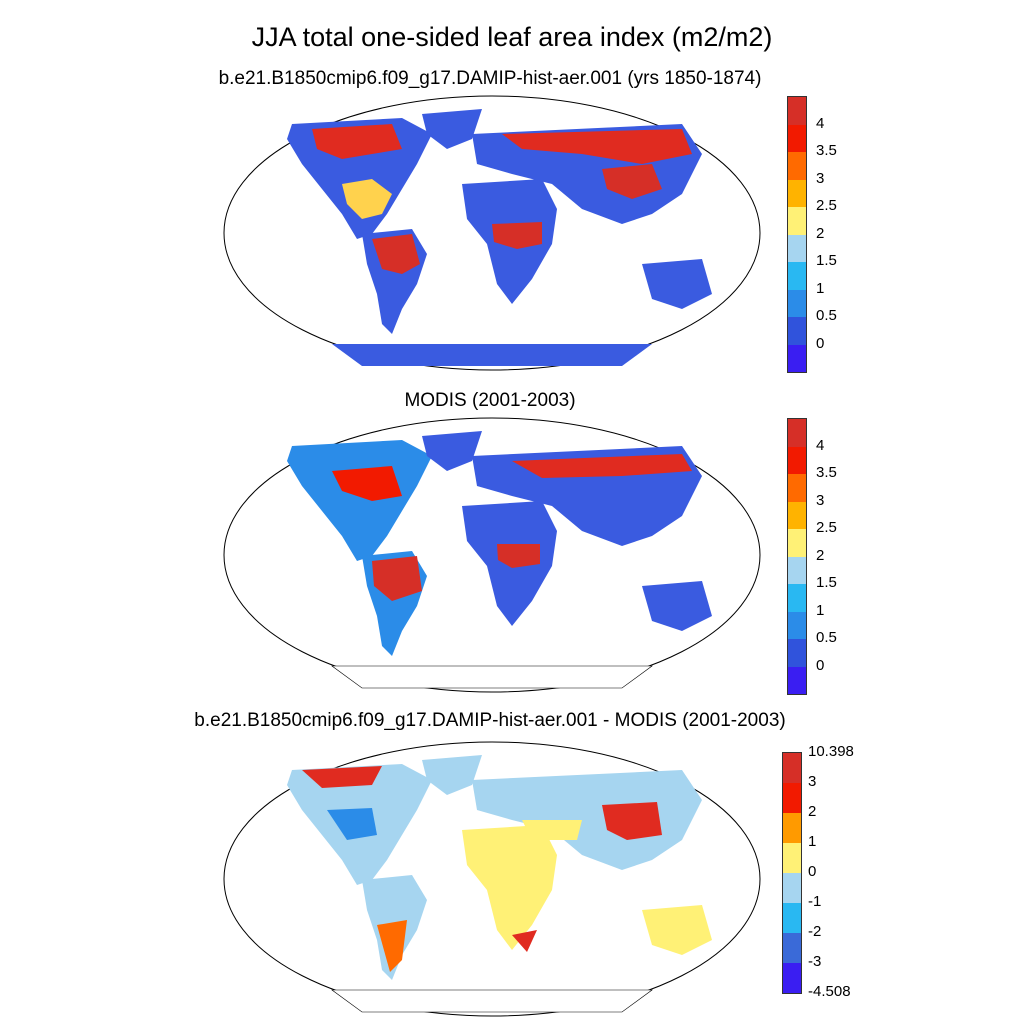 This screenshot has width=1024, height=1024. I want to click on colorbar-modis, so click(797, 556).